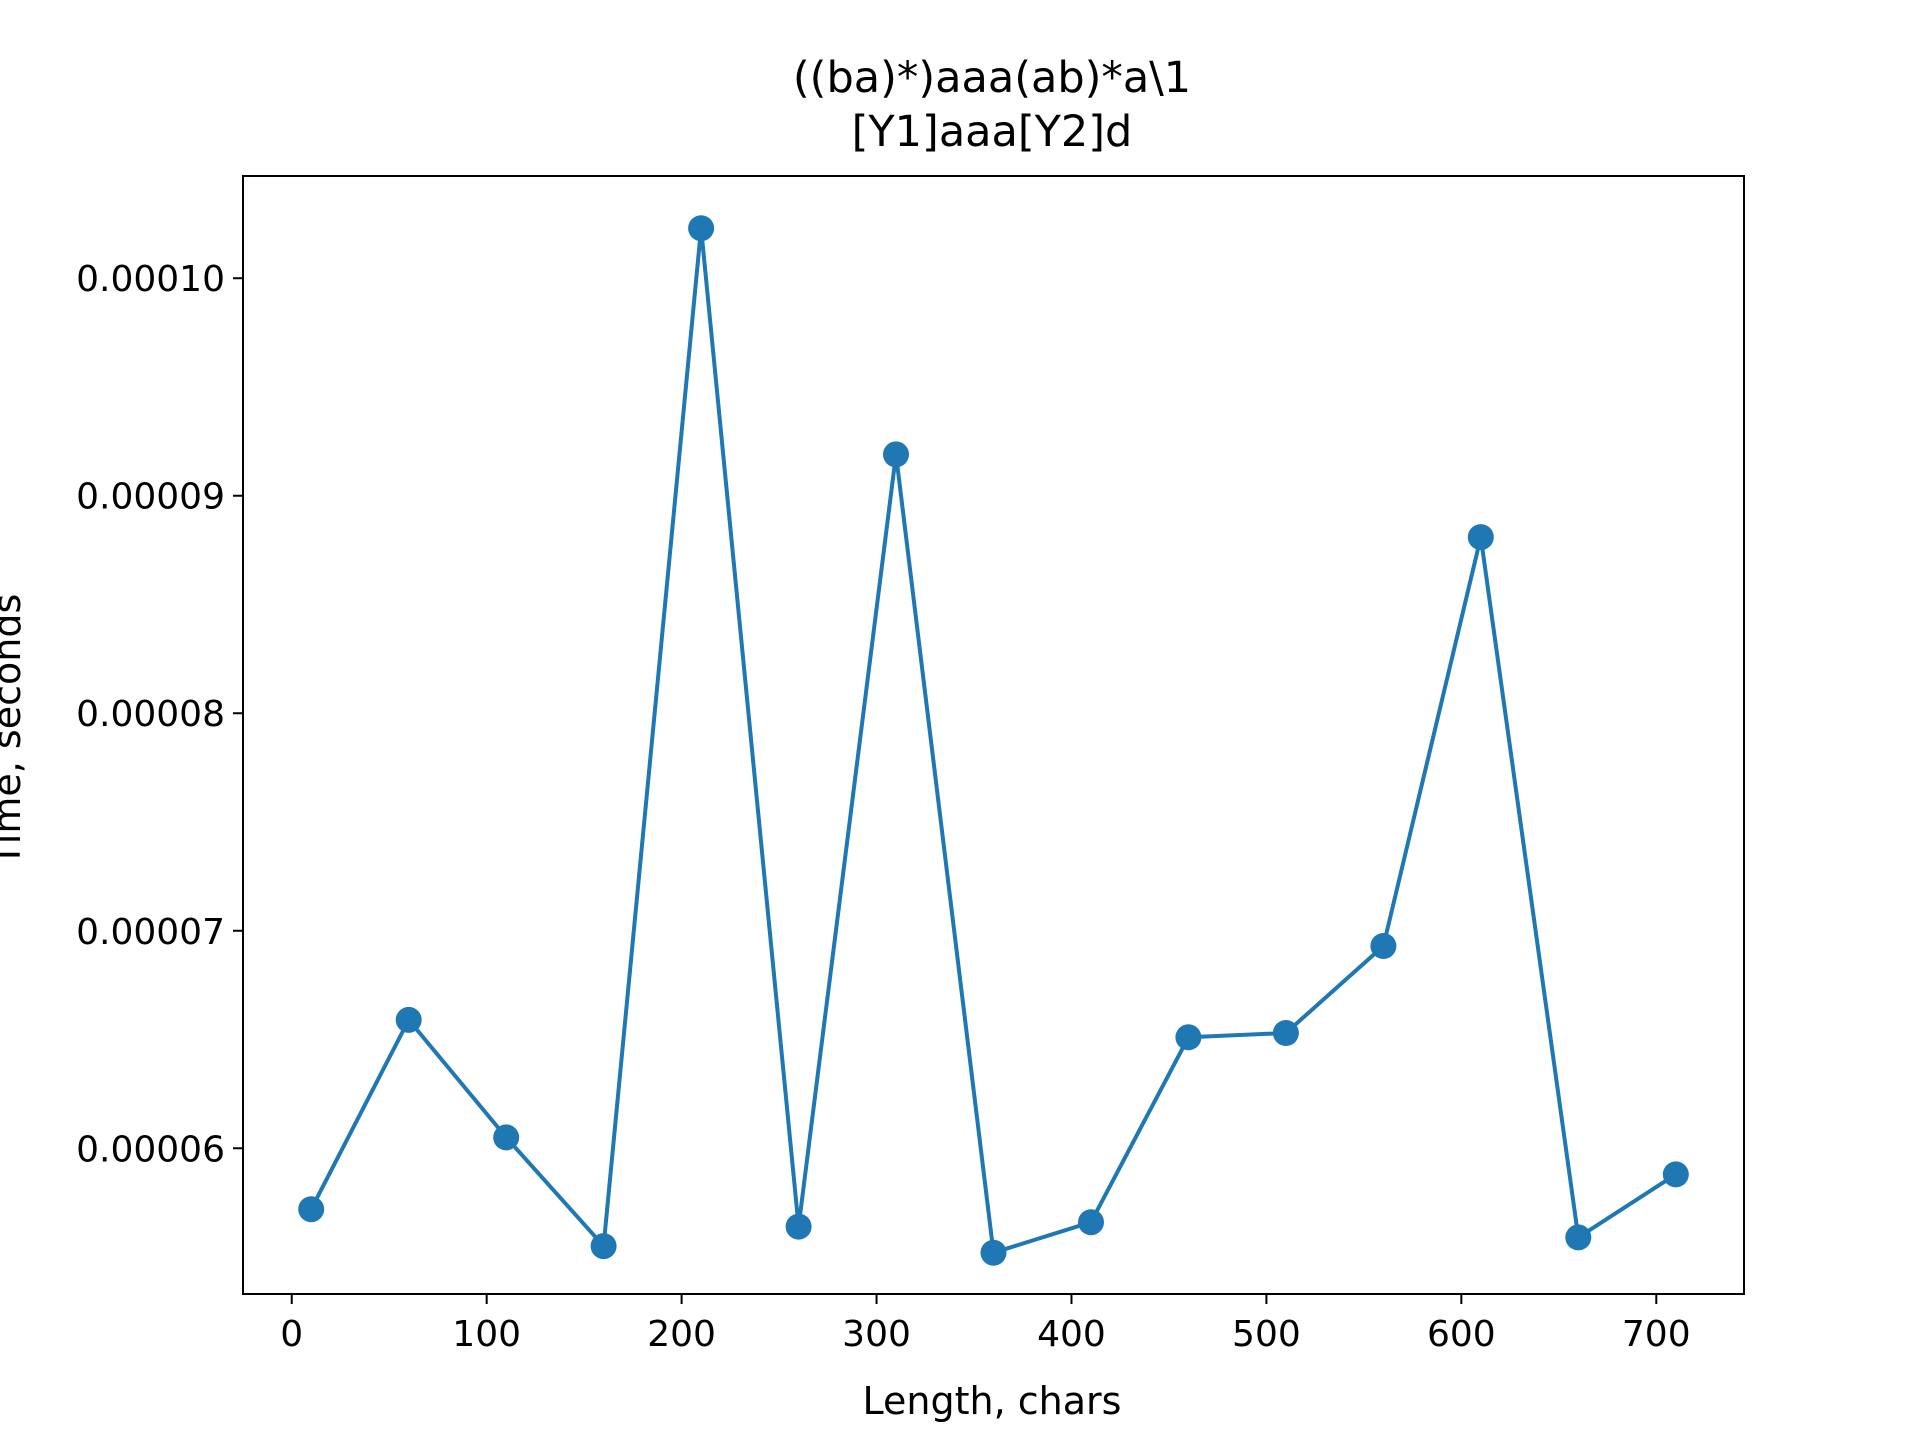  Describe the element at coordinates (14, 730) in the screenshot. I see `y-axis-label: Time, seconds` at that location.